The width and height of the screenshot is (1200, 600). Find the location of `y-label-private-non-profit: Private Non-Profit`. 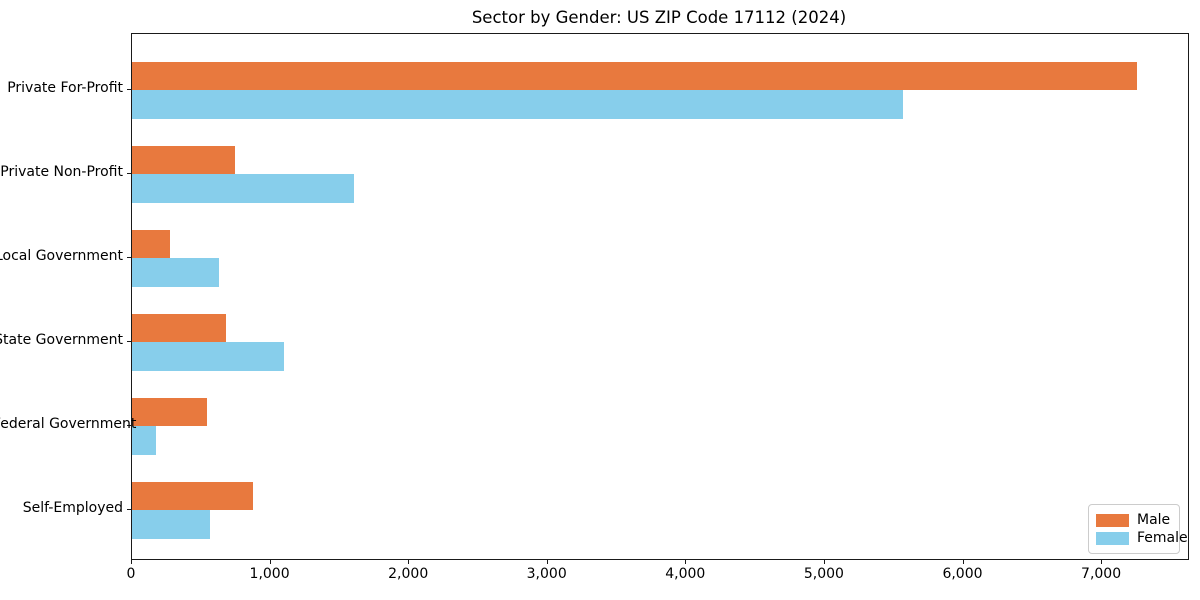

y-label-private-non-profit: Private Non-Profit is located at coordinates (61, 172).